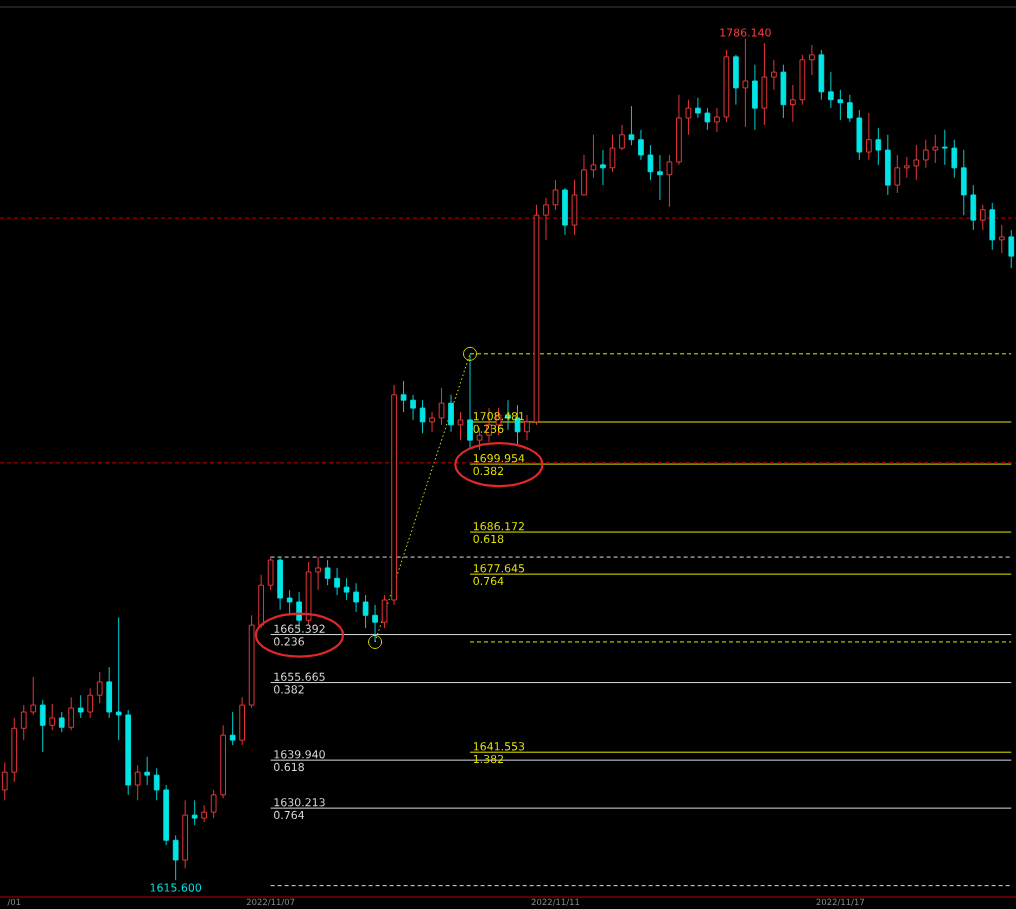  What do you see at coordinates (499, 746) in the screenshot?
I see `annotation: 1641.553` at bounding box center [499, 746].